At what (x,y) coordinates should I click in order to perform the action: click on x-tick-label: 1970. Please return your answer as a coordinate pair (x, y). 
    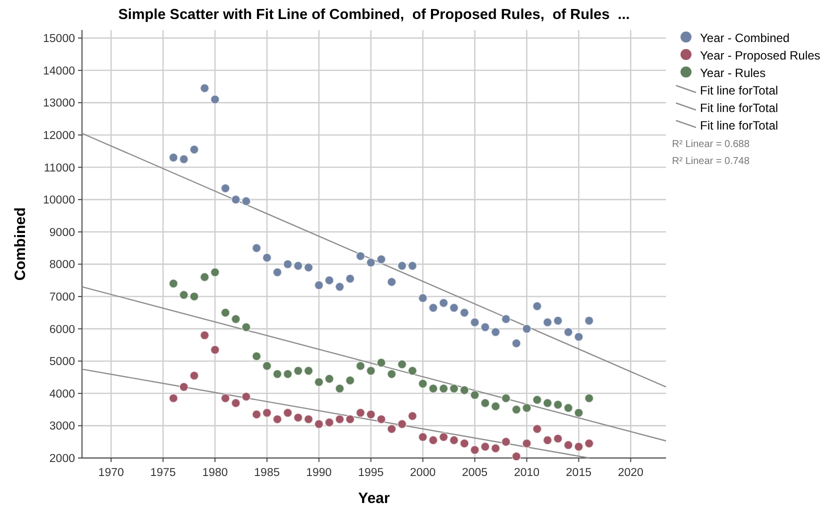
    Looking at the image, I should click on (111, 473).